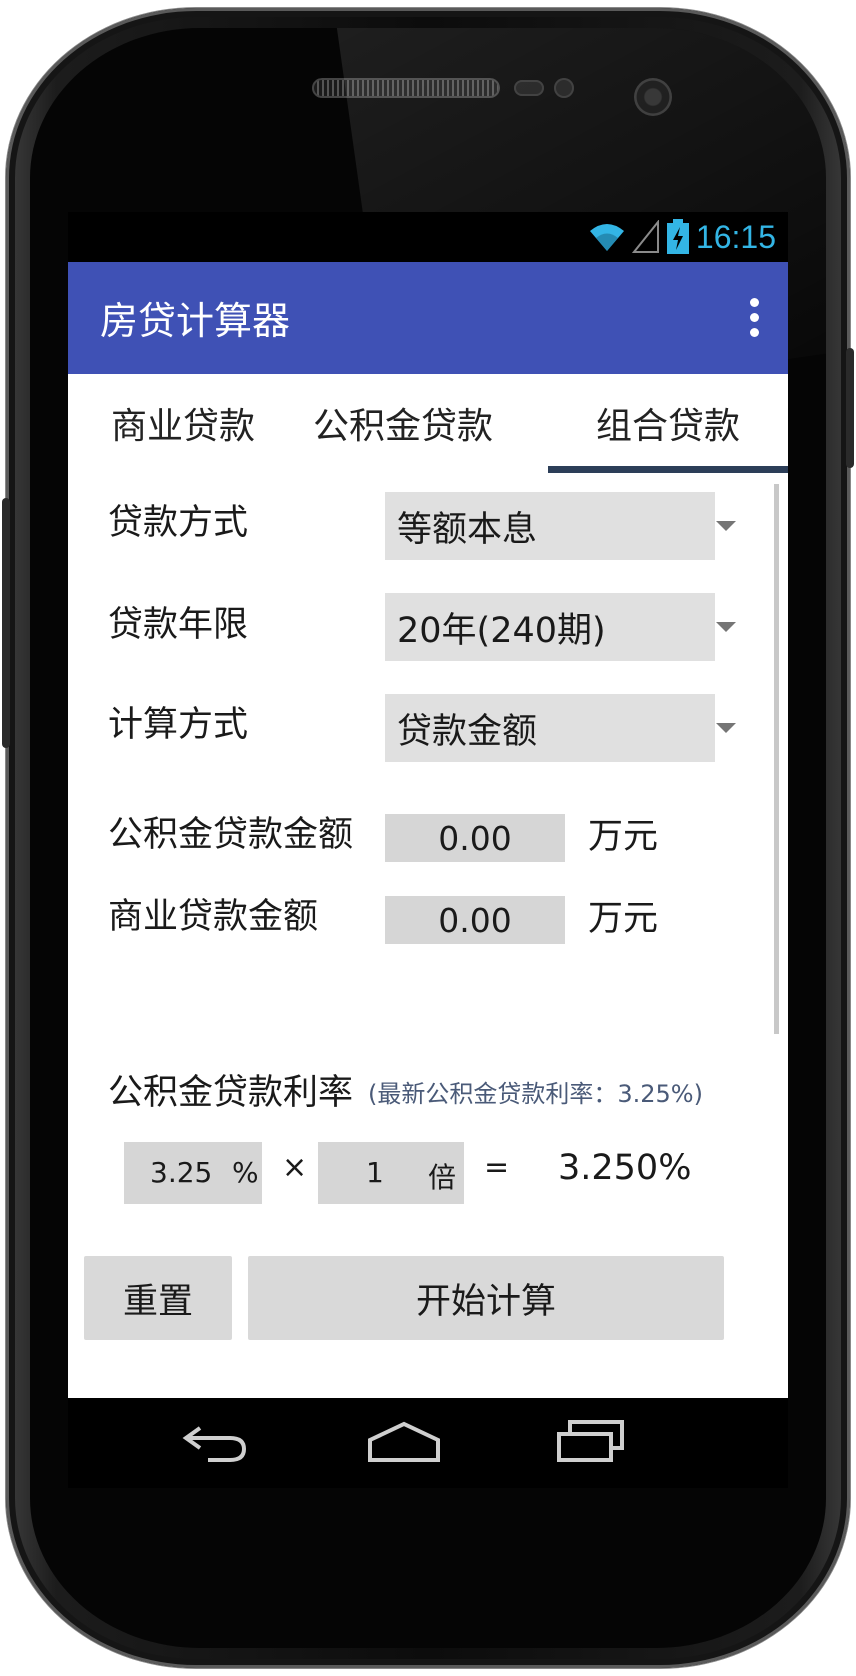  What do you see at coordinates (535, 1094) in the screenshot?
I see `fund-rate-hint: (最新公积金贷款利率：3.25%)` at bounding box center [535, 1094].